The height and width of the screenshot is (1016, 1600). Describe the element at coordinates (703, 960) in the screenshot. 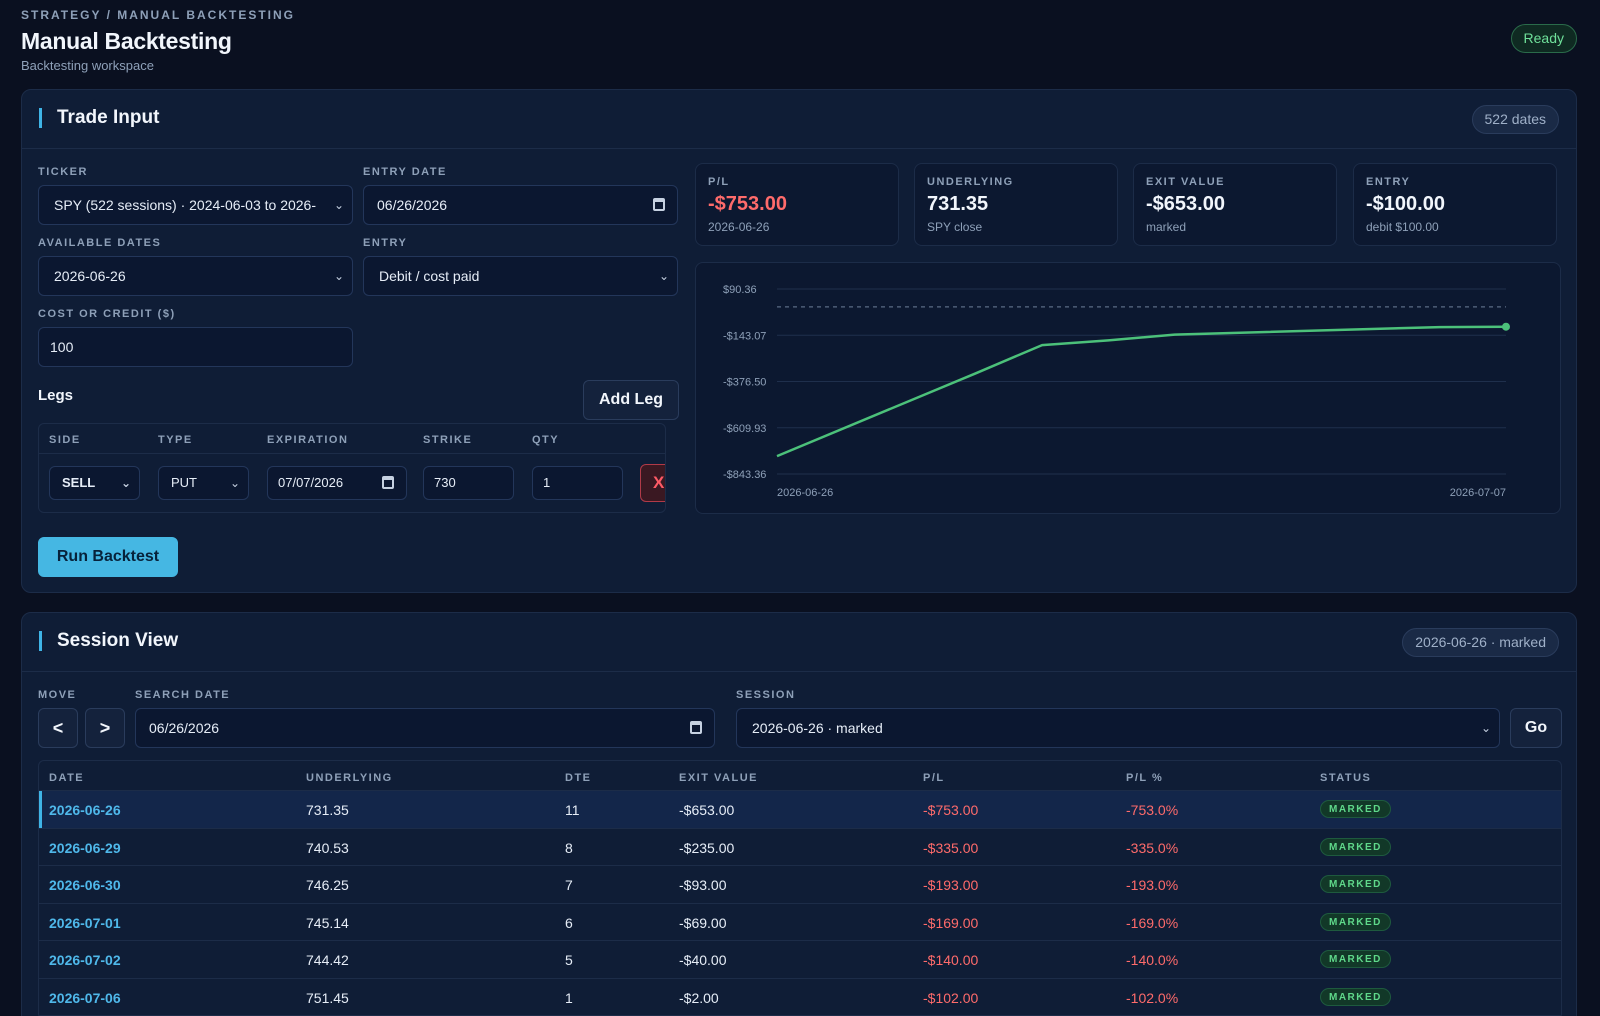

I see `cell-exit-value: -$40.00` at that location.